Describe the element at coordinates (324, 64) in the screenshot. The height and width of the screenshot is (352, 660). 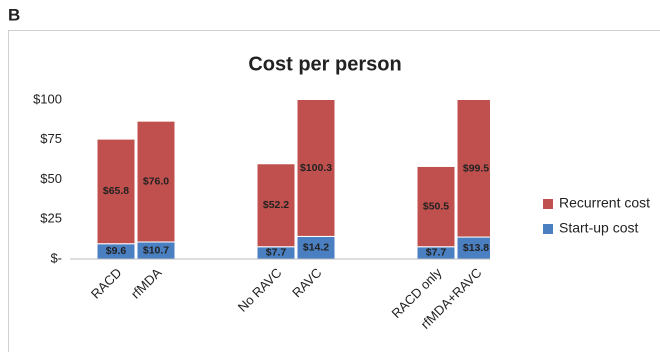
I see `chart-title: Cost per person` at that location.